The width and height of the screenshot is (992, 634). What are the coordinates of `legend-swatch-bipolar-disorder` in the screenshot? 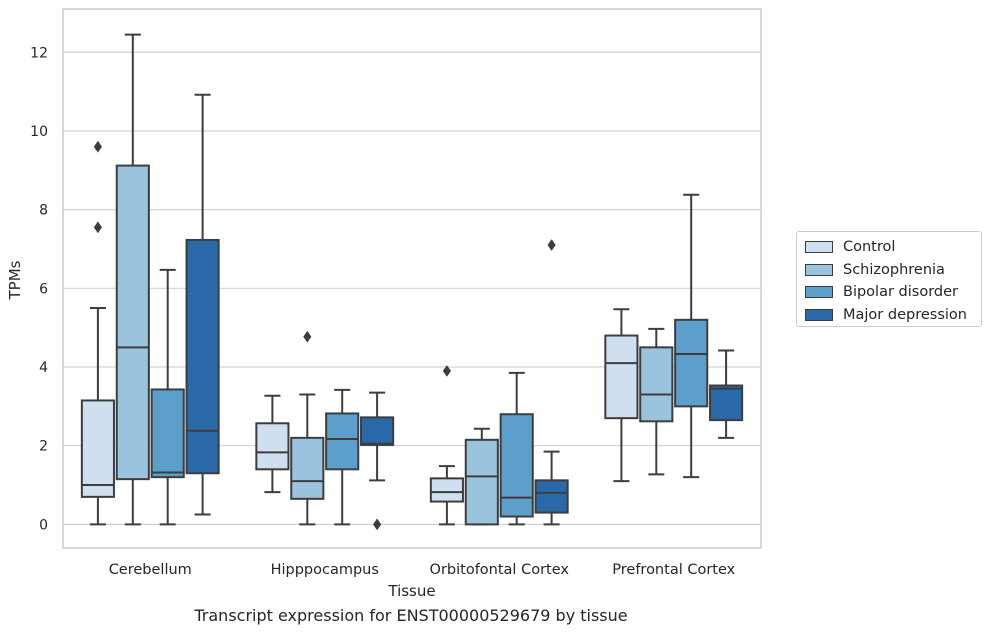 It's located at (819, 292).